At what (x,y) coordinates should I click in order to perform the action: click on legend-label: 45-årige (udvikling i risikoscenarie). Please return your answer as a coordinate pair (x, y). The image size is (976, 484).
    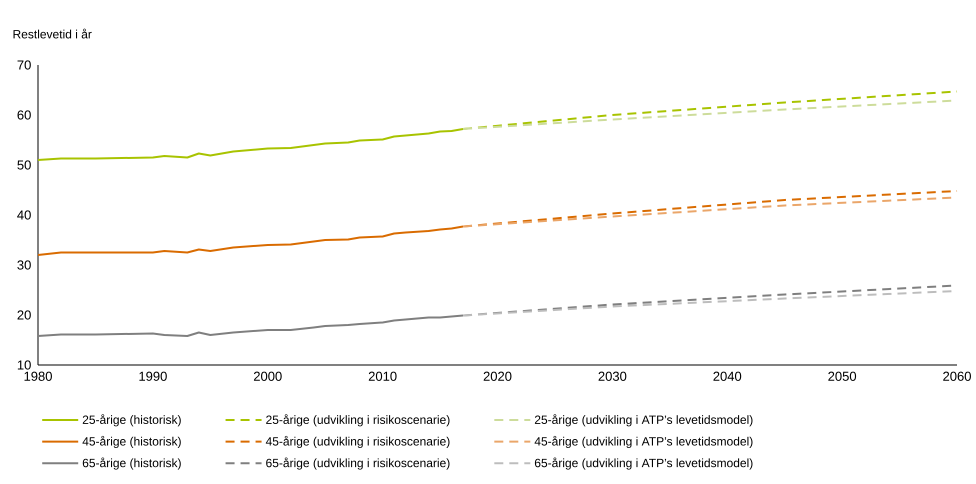
    Looking at the image, I should click on (358, 442).